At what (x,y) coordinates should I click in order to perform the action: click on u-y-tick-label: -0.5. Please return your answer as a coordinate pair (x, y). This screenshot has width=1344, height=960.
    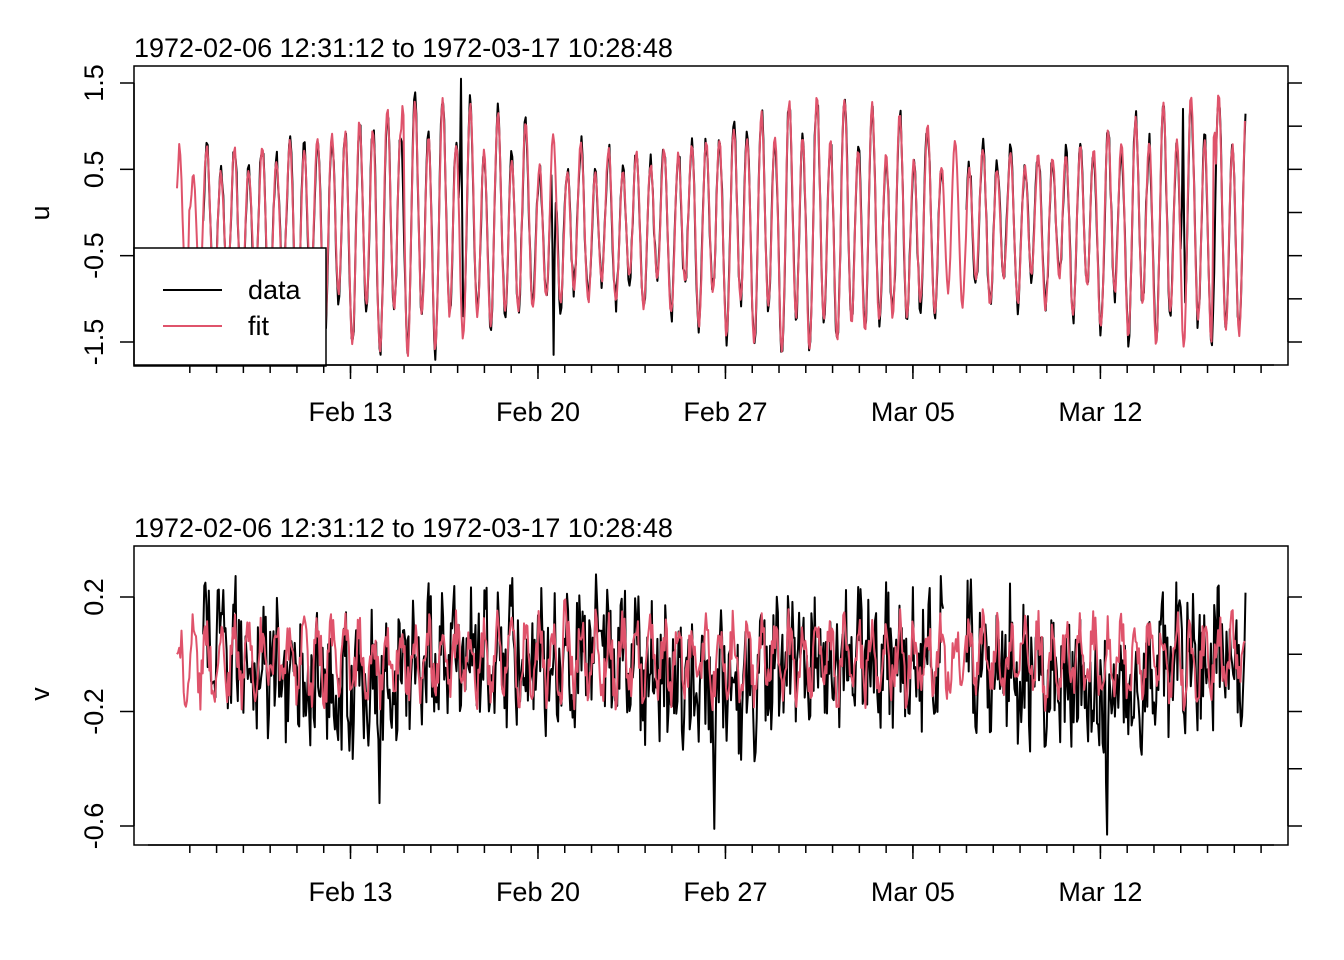
    Looking at the image, I should click on (94, 255).